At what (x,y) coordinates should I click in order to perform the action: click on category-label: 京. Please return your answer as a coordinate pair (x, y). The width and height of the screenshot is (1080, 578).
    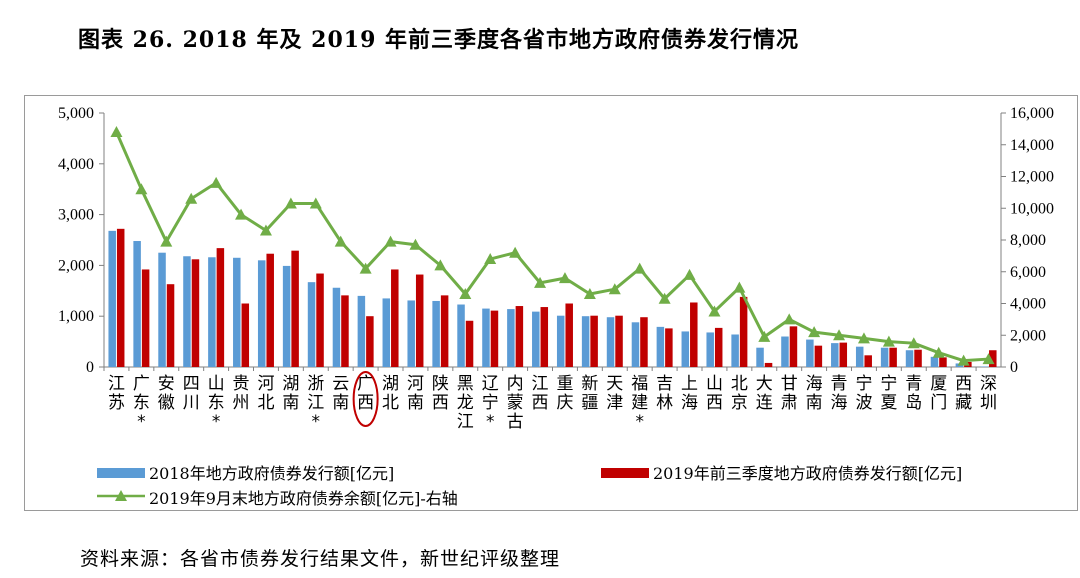
    Looking at the image, I should click on (739, 403).